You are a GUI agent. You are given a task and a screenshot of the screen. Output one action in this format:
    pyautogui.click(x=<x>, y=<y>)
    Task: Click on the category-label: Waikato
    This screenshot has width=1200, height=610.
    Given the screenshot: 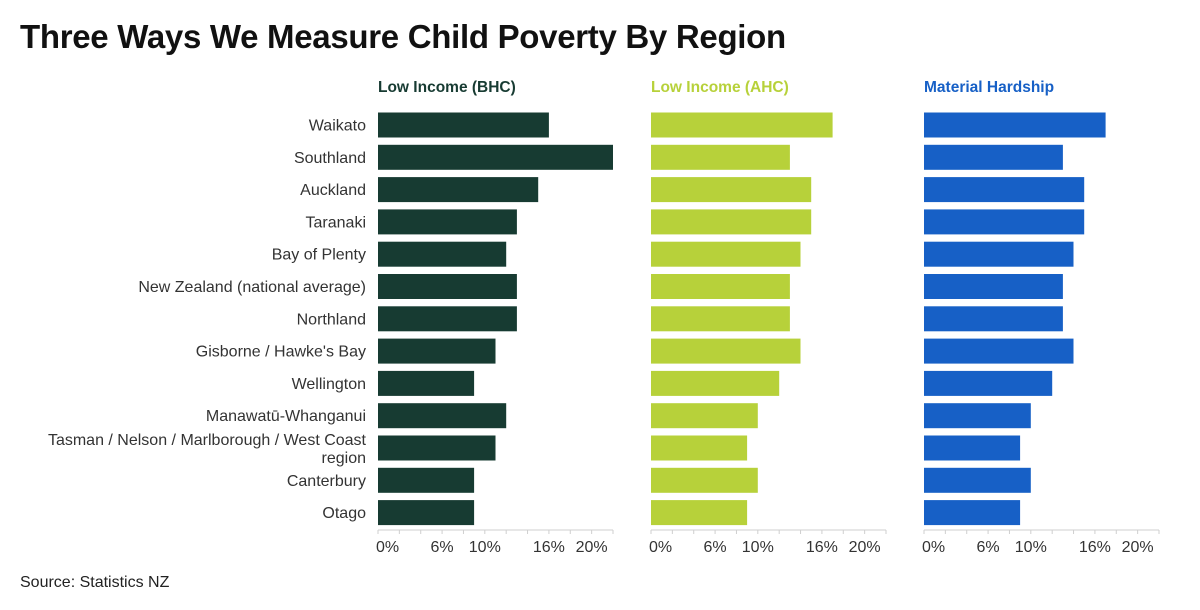 What is the action you would take?
    pyautogui.click(x=337, y=126)
    